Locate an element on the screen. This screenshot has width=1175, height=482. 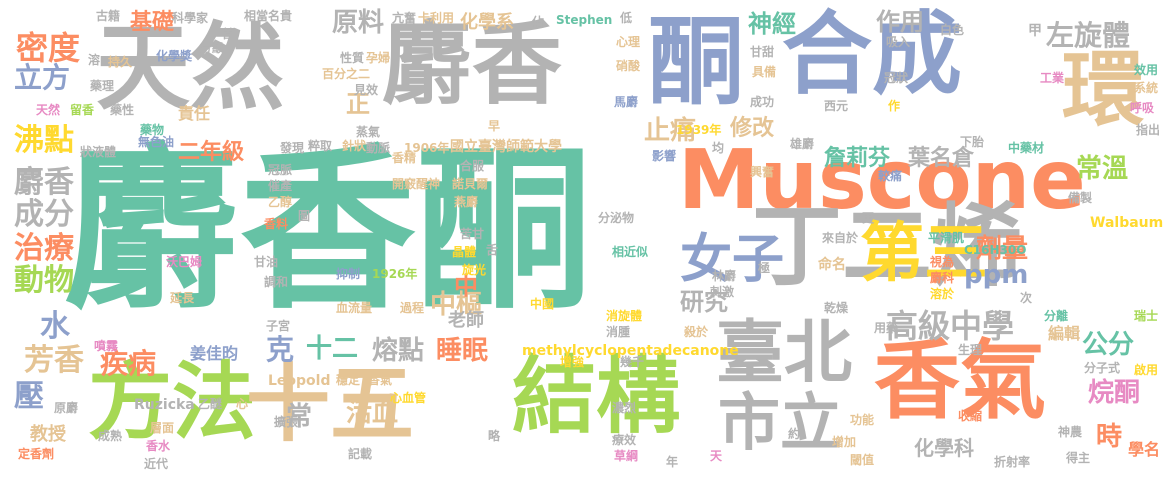
word: 溶於 is located at coordinates (942, 294).